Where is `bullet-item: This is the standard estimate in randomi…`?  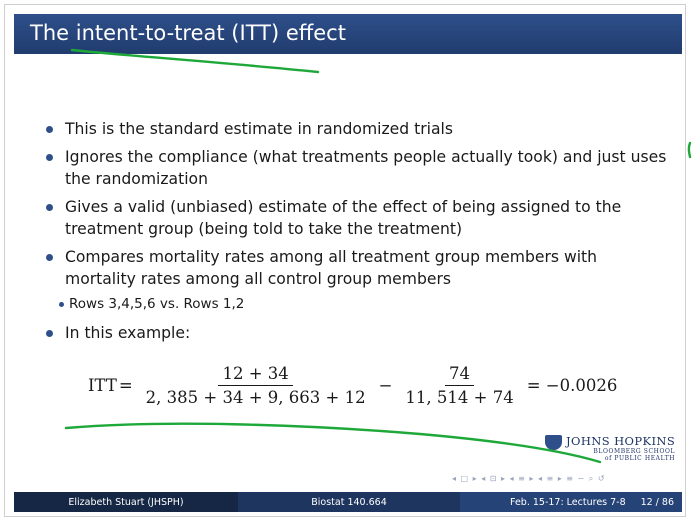 bullet-item: This is the standard estimate in randomi… is located at coordinates (357, 129).